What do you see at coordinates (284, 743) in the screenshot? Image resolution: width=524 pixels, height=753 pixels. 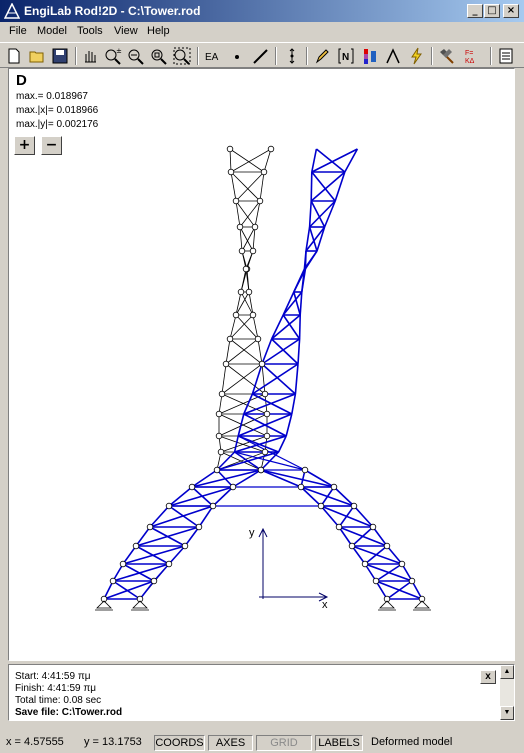 I see `grid-toggle: GRID` at bounding box center [284, 743].